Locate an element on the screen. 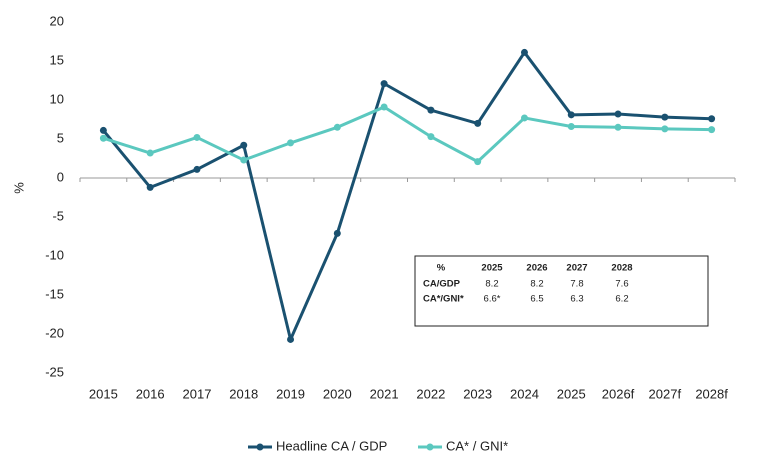 The height and width of the screenshot is (471, 759). x-tick-label: 2019 is located at coordinates (290, 393).